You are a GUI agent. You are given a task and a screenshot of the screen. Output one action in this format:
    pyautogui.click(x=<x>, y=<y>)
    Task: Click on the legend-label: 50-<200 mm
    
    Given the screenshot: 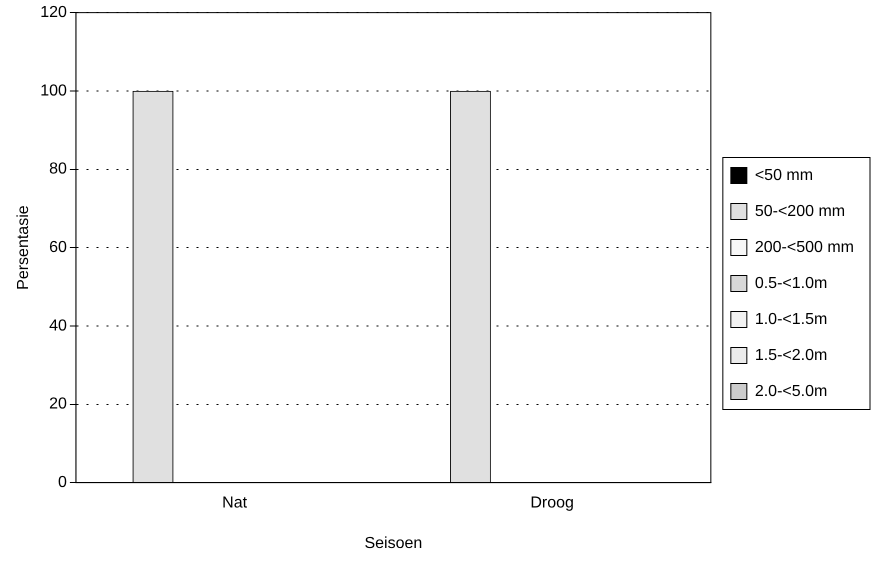 What is the action you would take?
    pyautogui.click(x=800, y=211)
    